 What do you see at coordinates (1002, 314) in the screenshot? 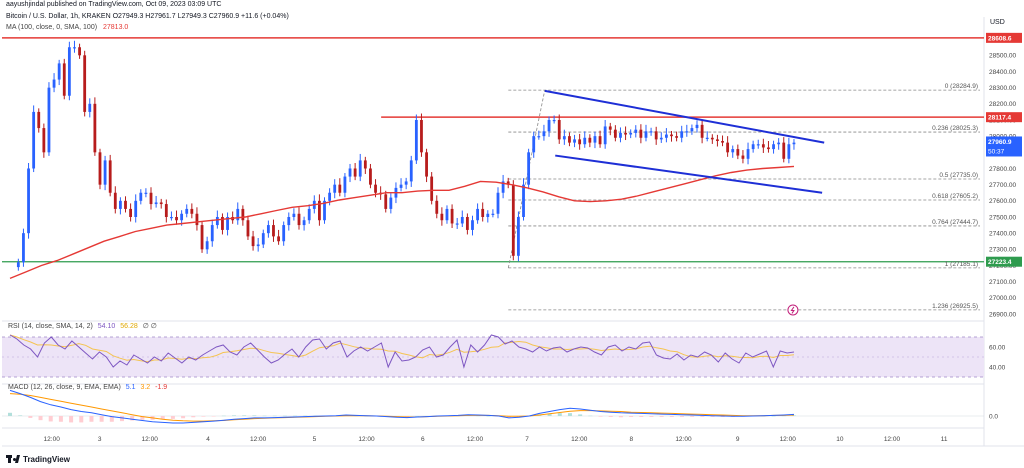
I see `y-tick-label: 26900.00` at bounding box center [1002, 314].